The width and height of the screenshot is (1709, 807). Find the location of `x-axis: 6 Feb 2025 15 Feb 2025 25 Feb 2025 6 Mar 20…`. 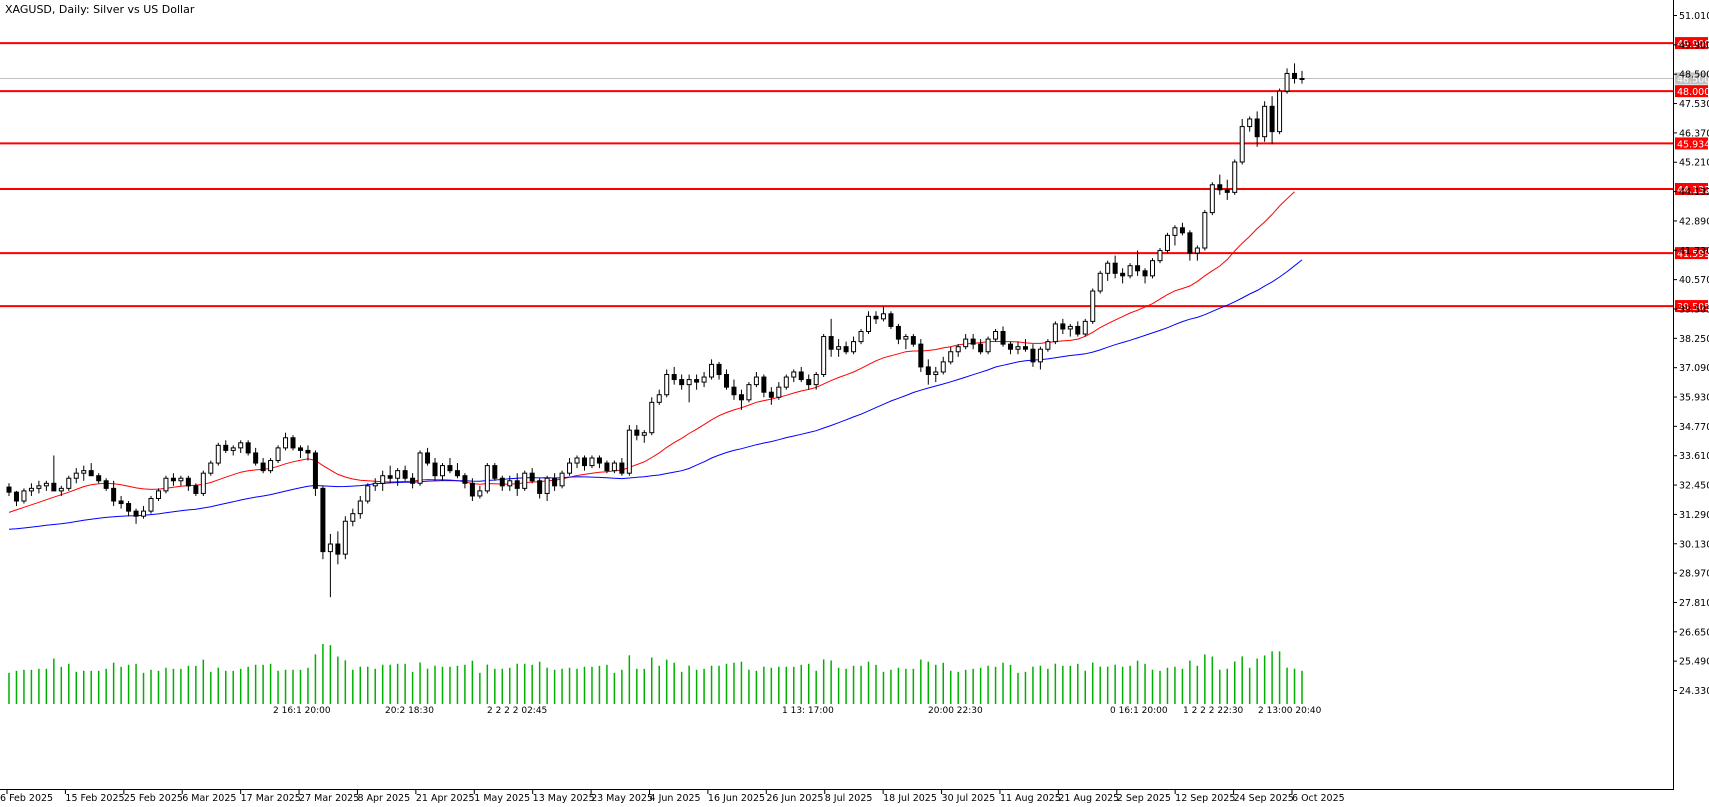

x-axis: 6 Feb 2025 15 Feb 2025 25 Feb 2025 6 Mar 20… is located at coordinates (672, 797).